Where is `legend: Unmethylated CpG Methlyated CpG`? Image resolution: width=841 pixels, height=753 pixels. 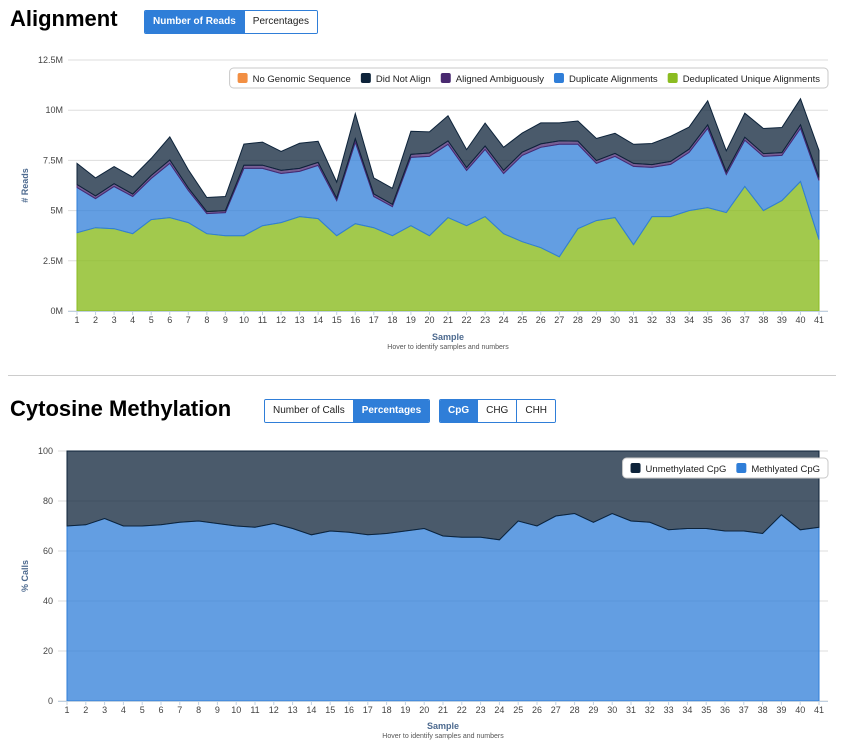 legend: Unmethylated CpG Methlyated CpG is located at coordinates (725, 468).